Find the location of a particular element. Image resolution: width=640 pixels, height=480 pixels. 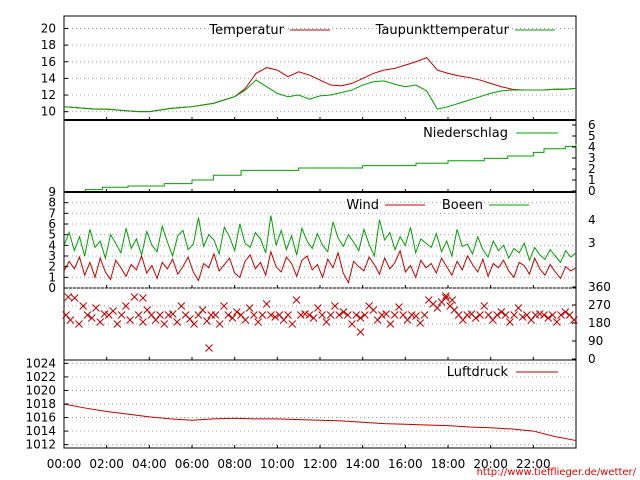

credit-url: http://www.tiefflieger.de/wetter/ is located at coordinates (557, 472).